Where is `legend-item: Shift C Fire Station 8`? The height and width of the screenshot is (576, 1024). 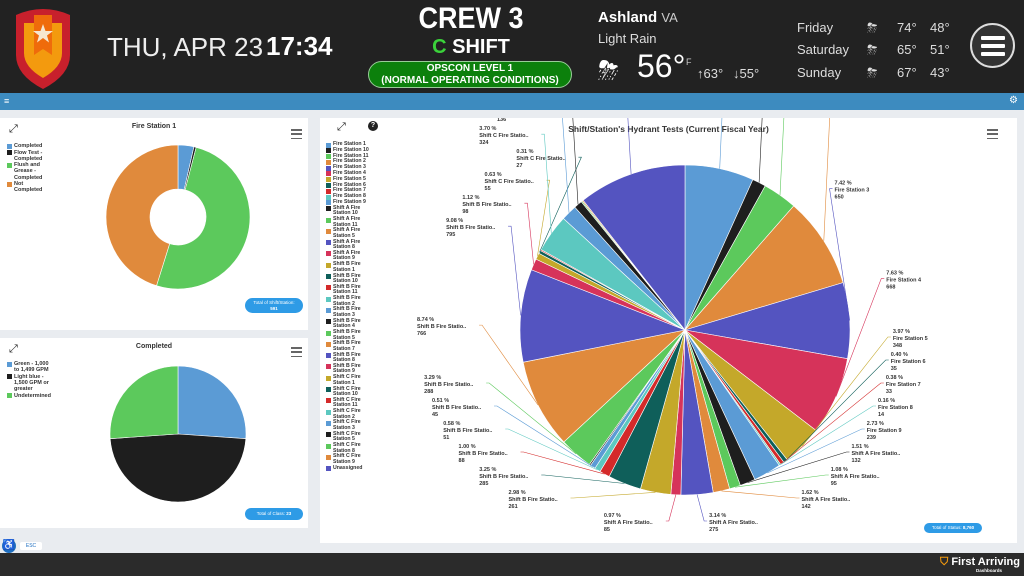
legend-item: Shift C Fire Station 8 is located at coordinates (349, 448).